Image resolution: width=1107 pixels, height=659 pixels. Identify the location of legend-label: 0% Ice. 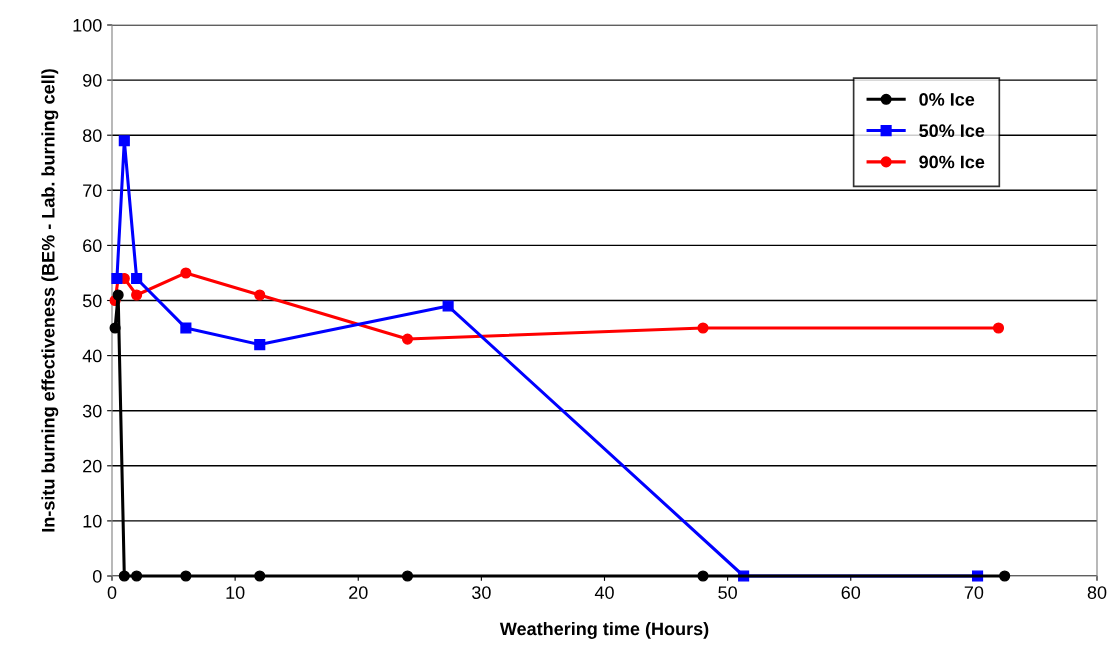
(947, 99).